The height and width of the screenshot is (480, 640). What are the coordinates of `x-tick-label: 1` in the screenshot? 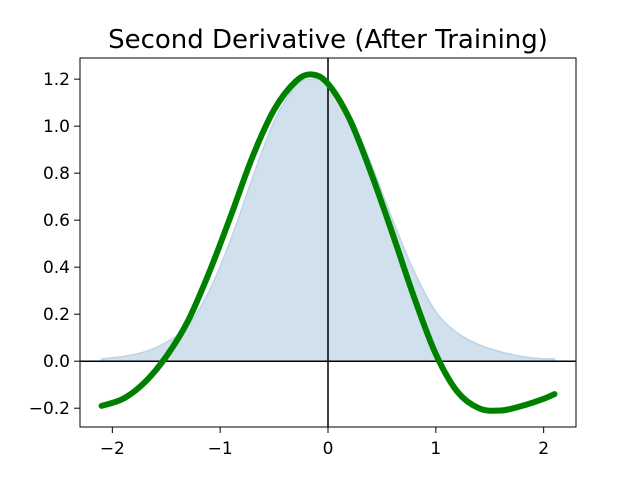 It's located at (435, 449).